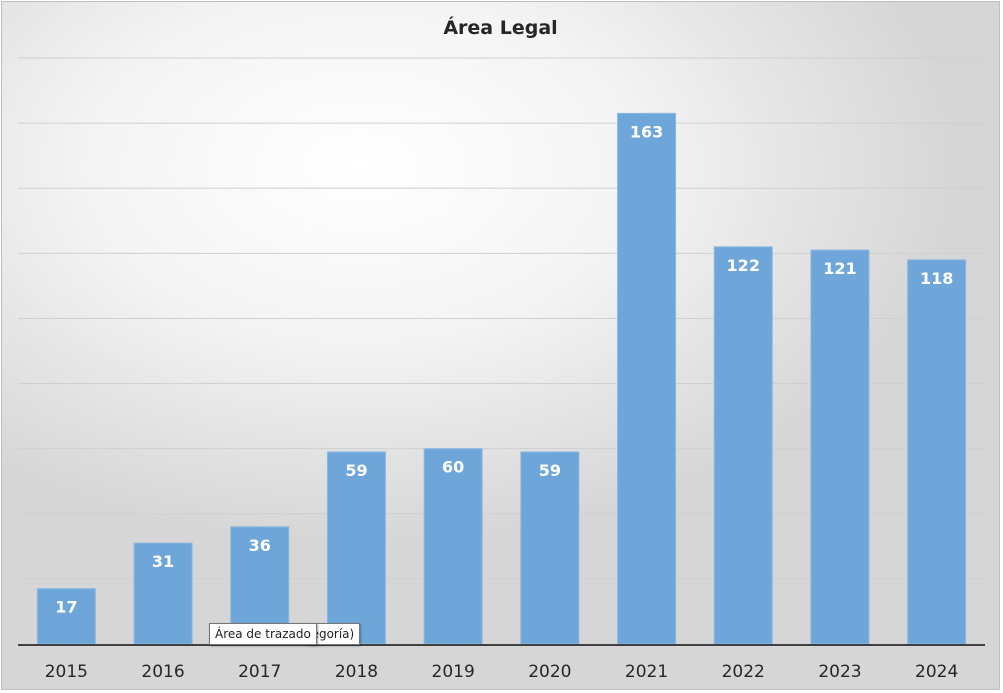 Image resolution: width=1003 pixels, height=693 pixels. I want to click on tooltip: Área de trazado tegoría), so click(285, 634).